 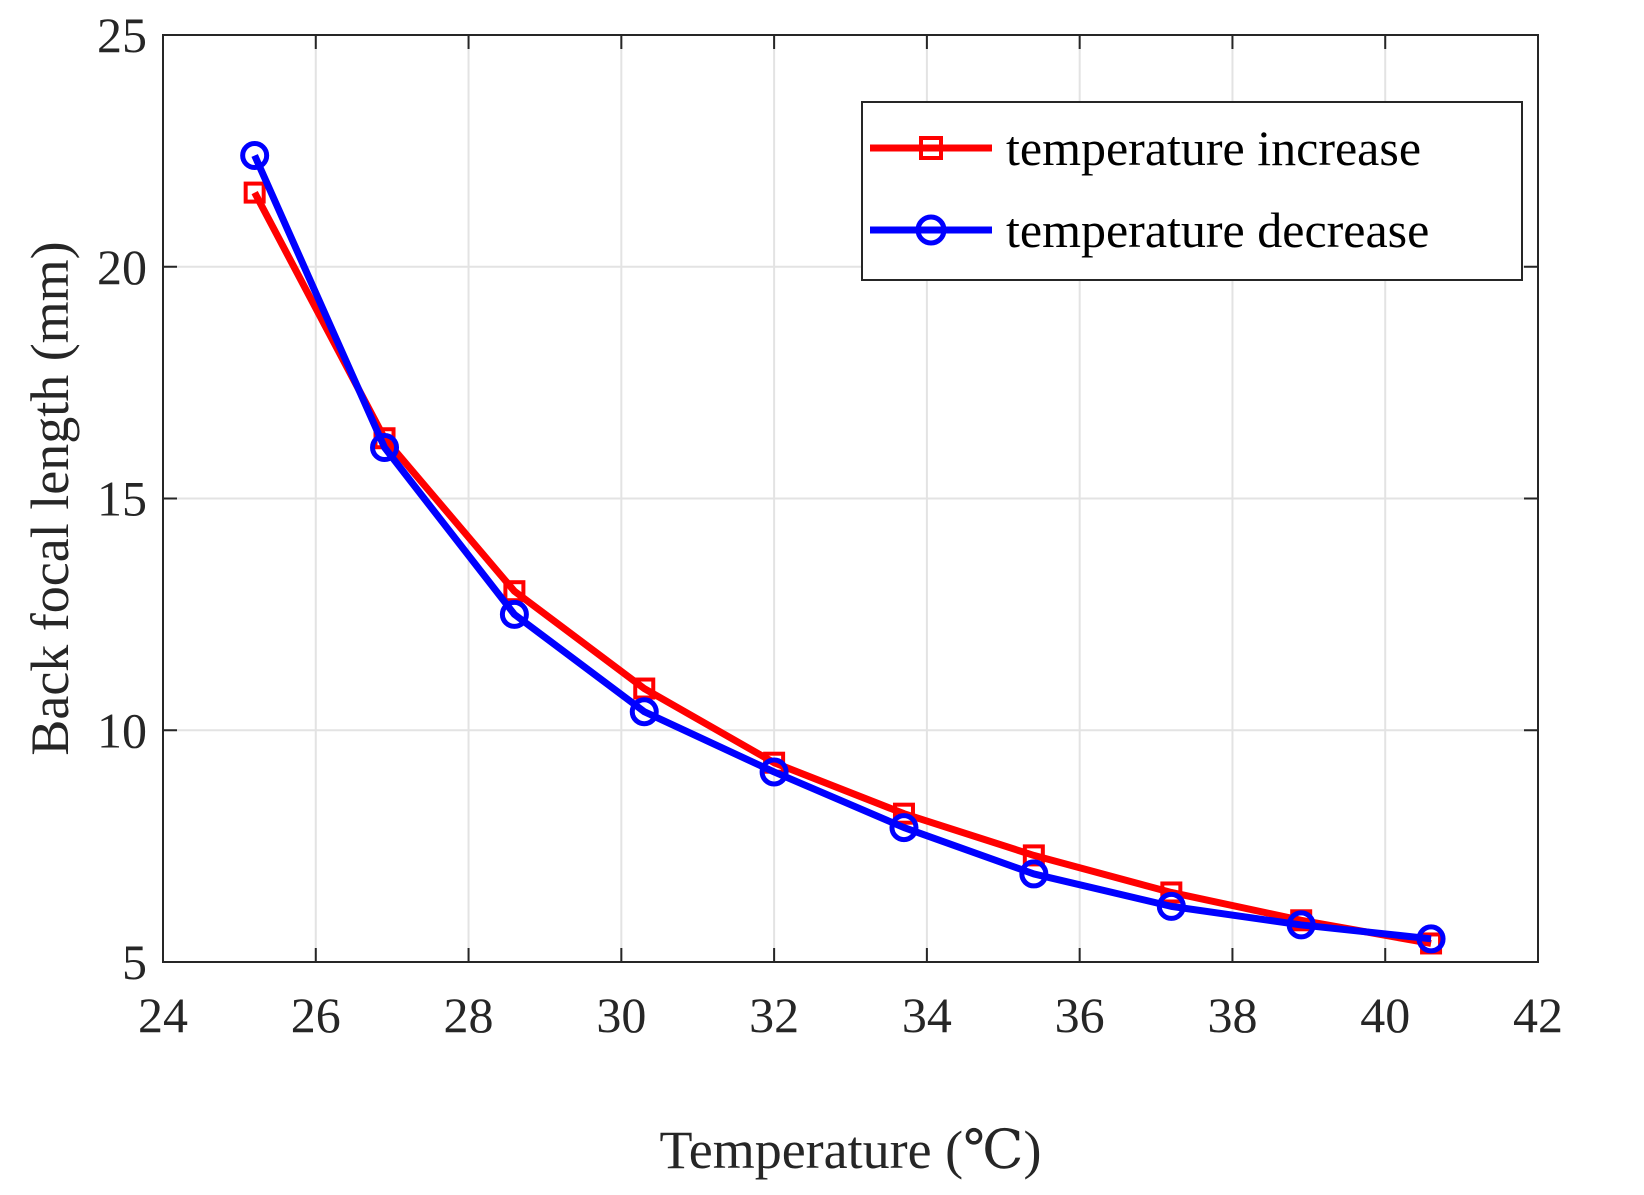 I want to click on x-tick-labels: 24 26 28 30 32 34 36 38 40 42, so click(x=850, y=1015).